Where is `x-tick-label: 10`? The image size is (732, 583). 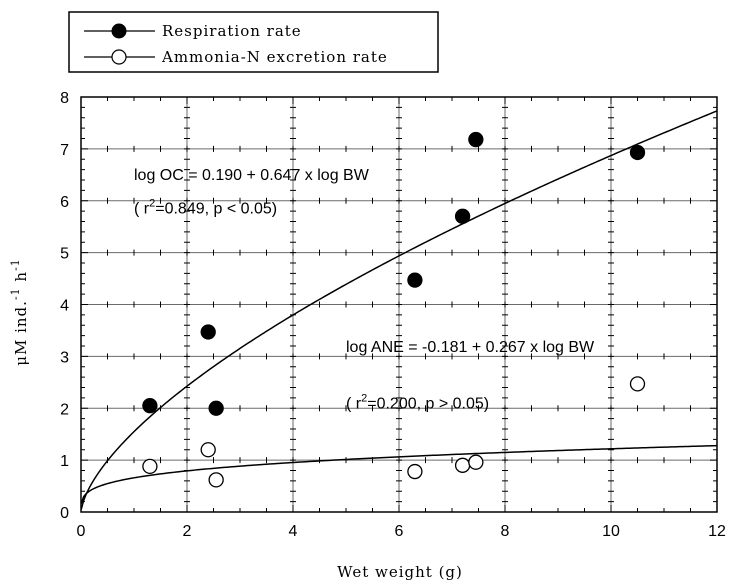
x-tick-label: 10 is located at coordinates (611, 531).